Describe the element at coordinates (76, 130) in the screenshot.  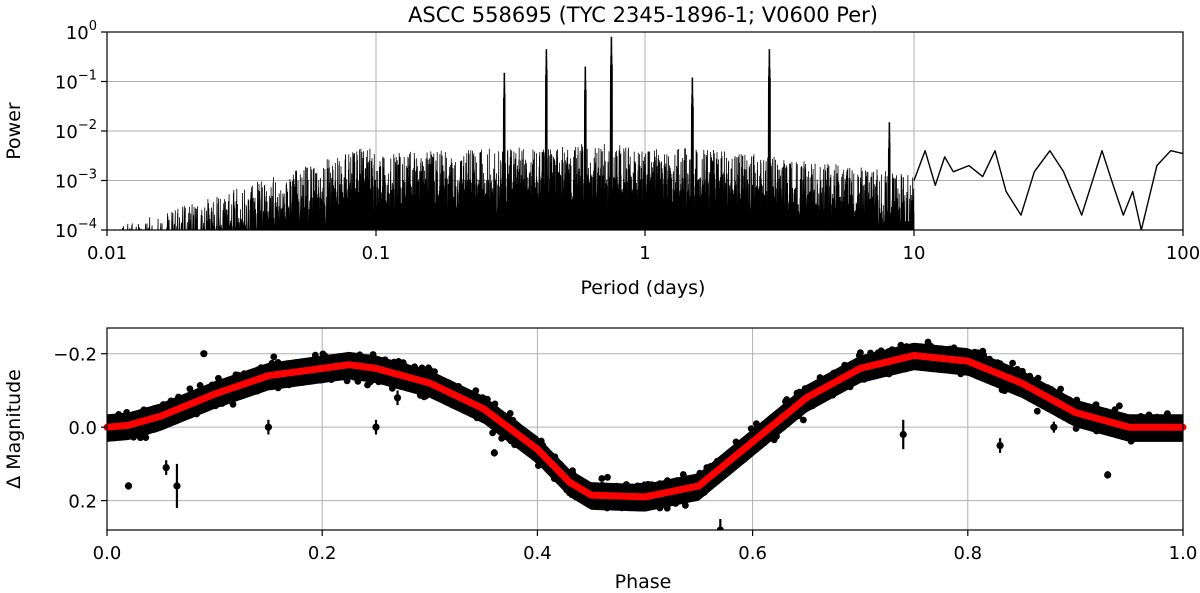
I see `y-tick-label: 10⁻²` at that location.